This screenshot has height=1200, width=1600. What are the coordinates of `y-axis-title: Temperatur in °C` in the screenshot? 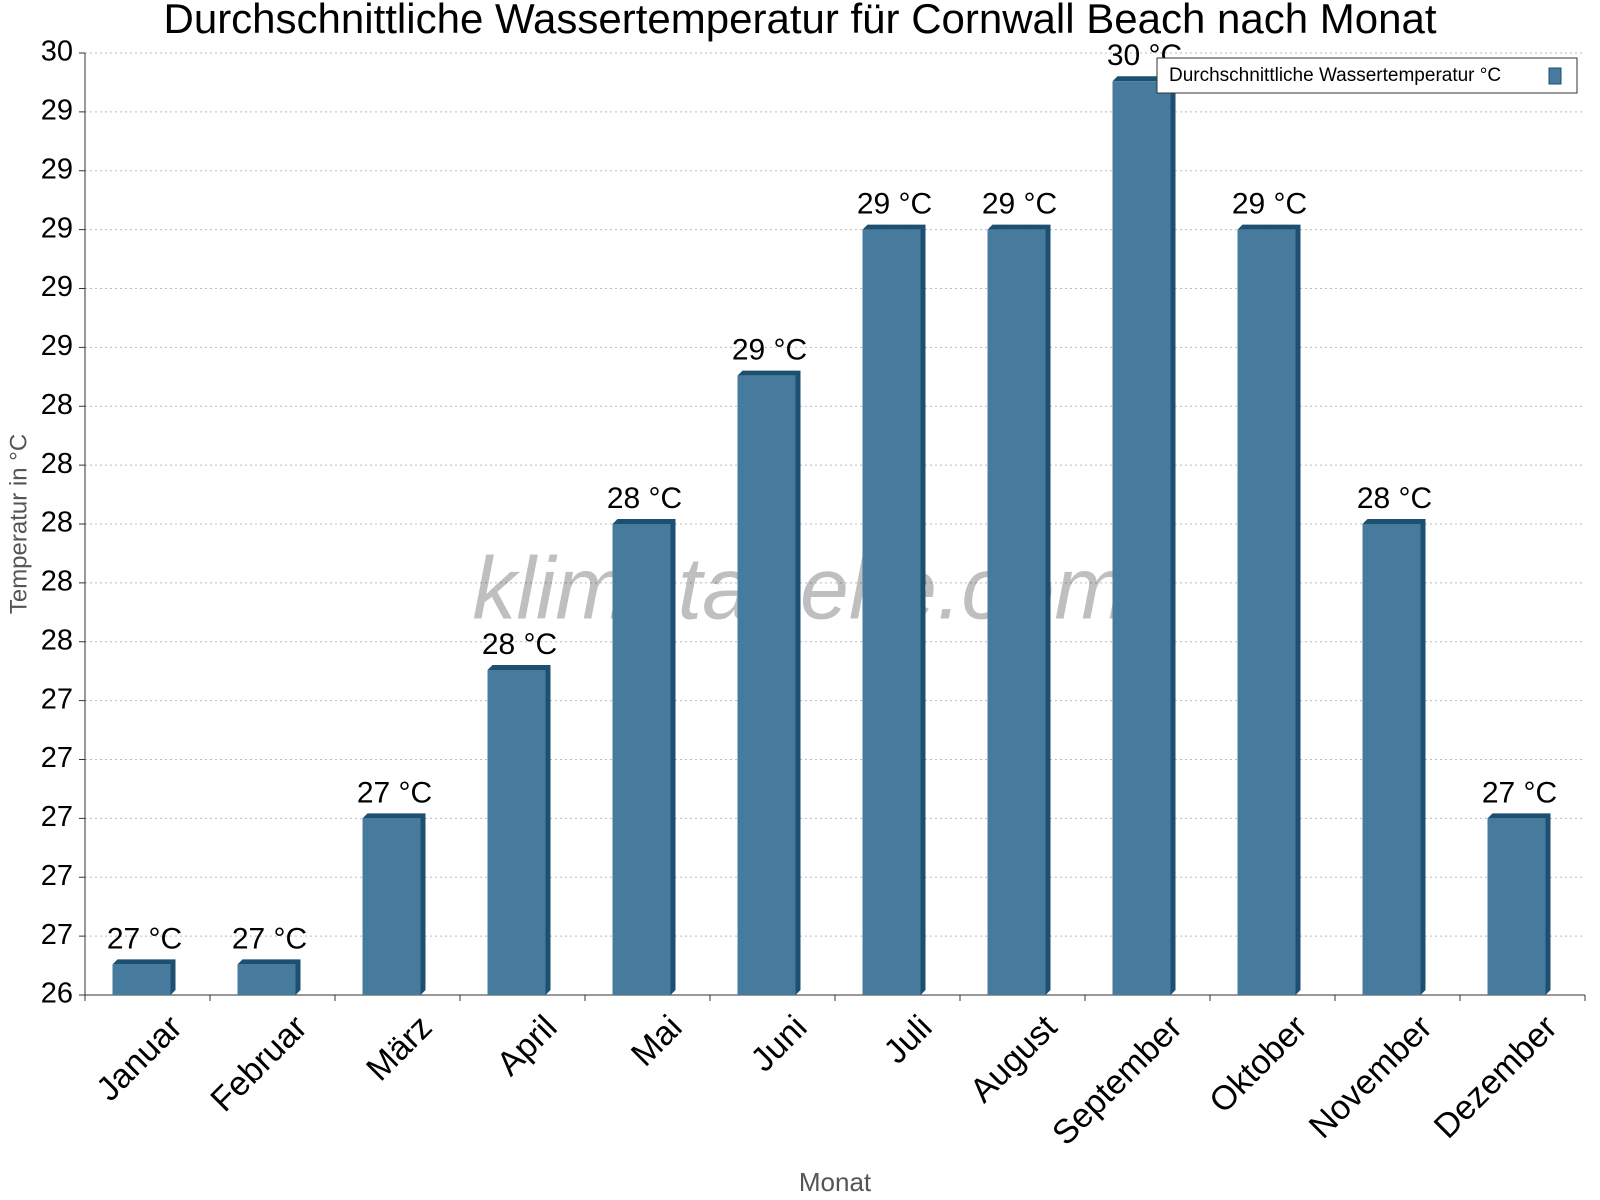 It's located at (18, 524).